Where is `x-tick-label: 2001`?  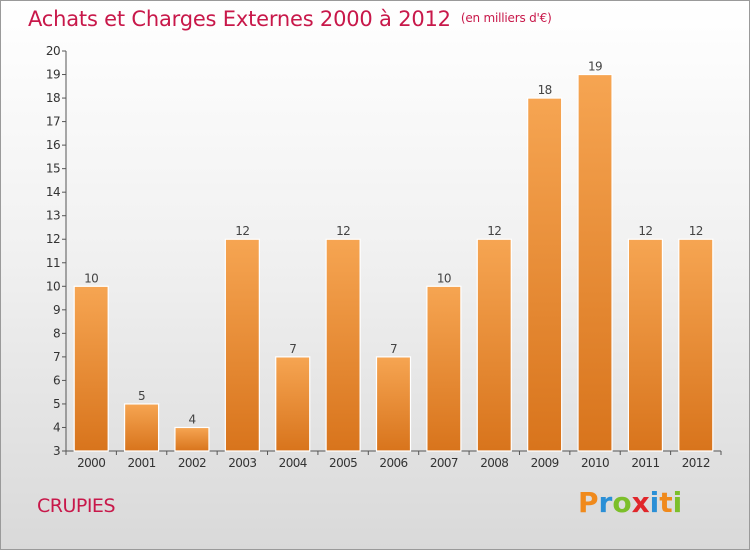 x-tick-label: 2001 is located at coordinates (142, 463).